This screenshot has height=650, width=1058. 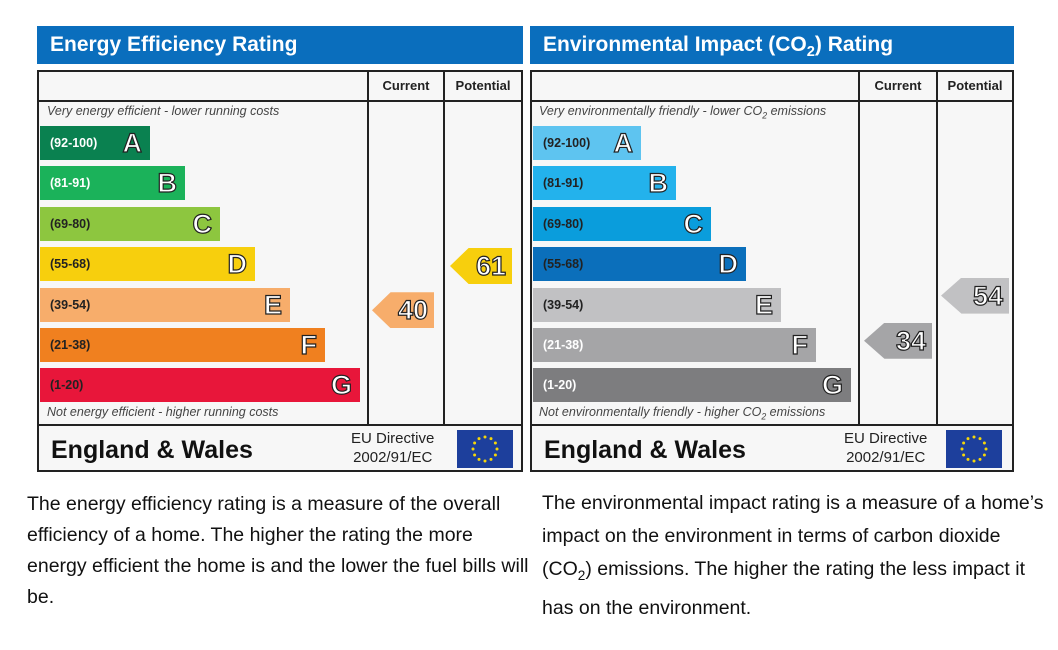 I want to click on potential-rating-value: 61, so click(x=490, y=265).